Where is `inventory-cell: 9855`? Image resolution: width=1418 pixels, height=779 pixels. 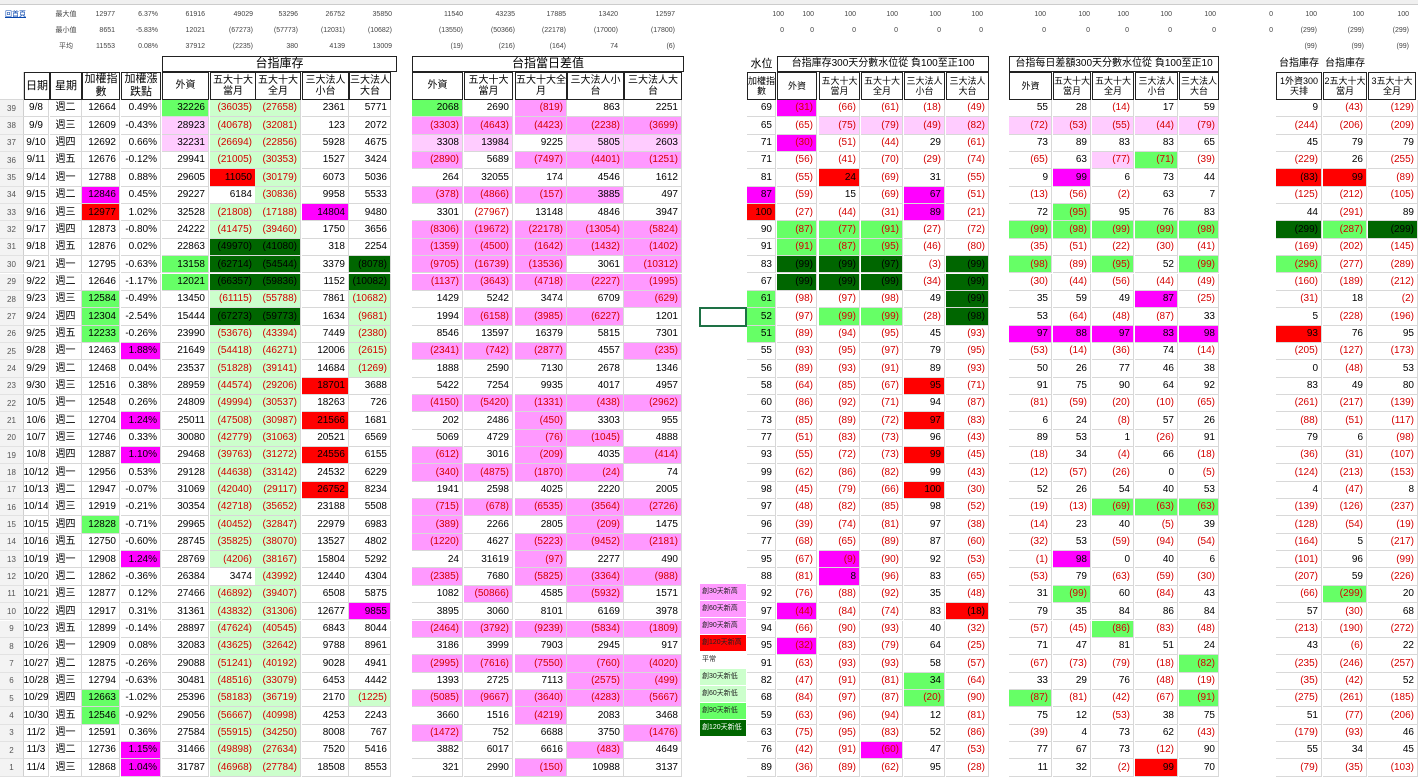 inventory-cell: 9855 is located at coordinates (370, 612).